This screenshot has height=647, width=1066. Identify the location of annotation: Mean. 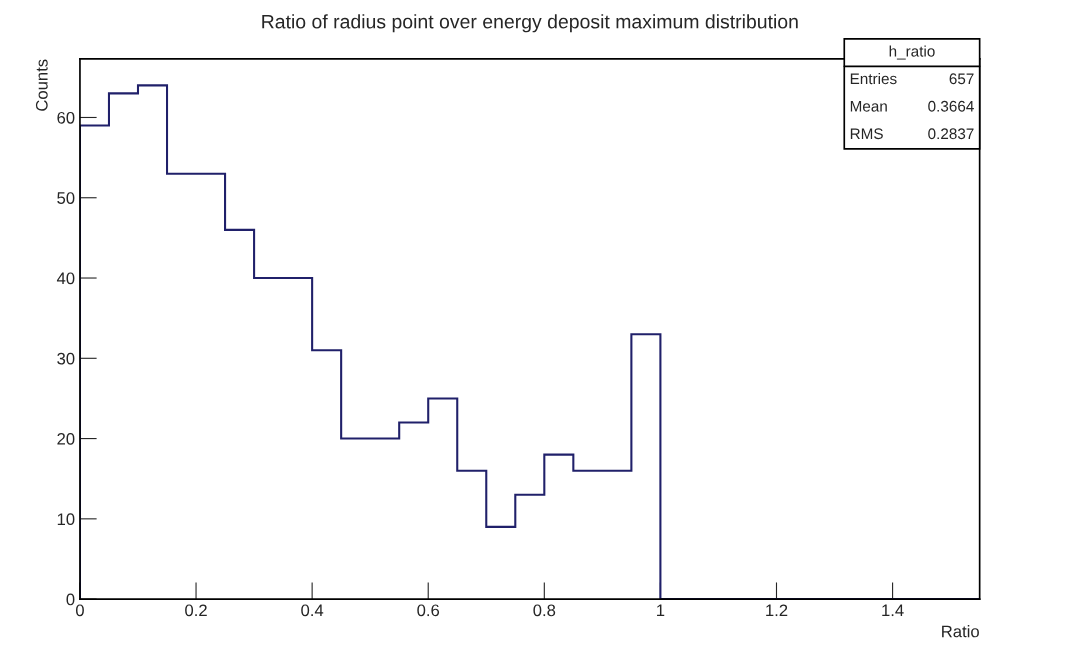
(868, 106).